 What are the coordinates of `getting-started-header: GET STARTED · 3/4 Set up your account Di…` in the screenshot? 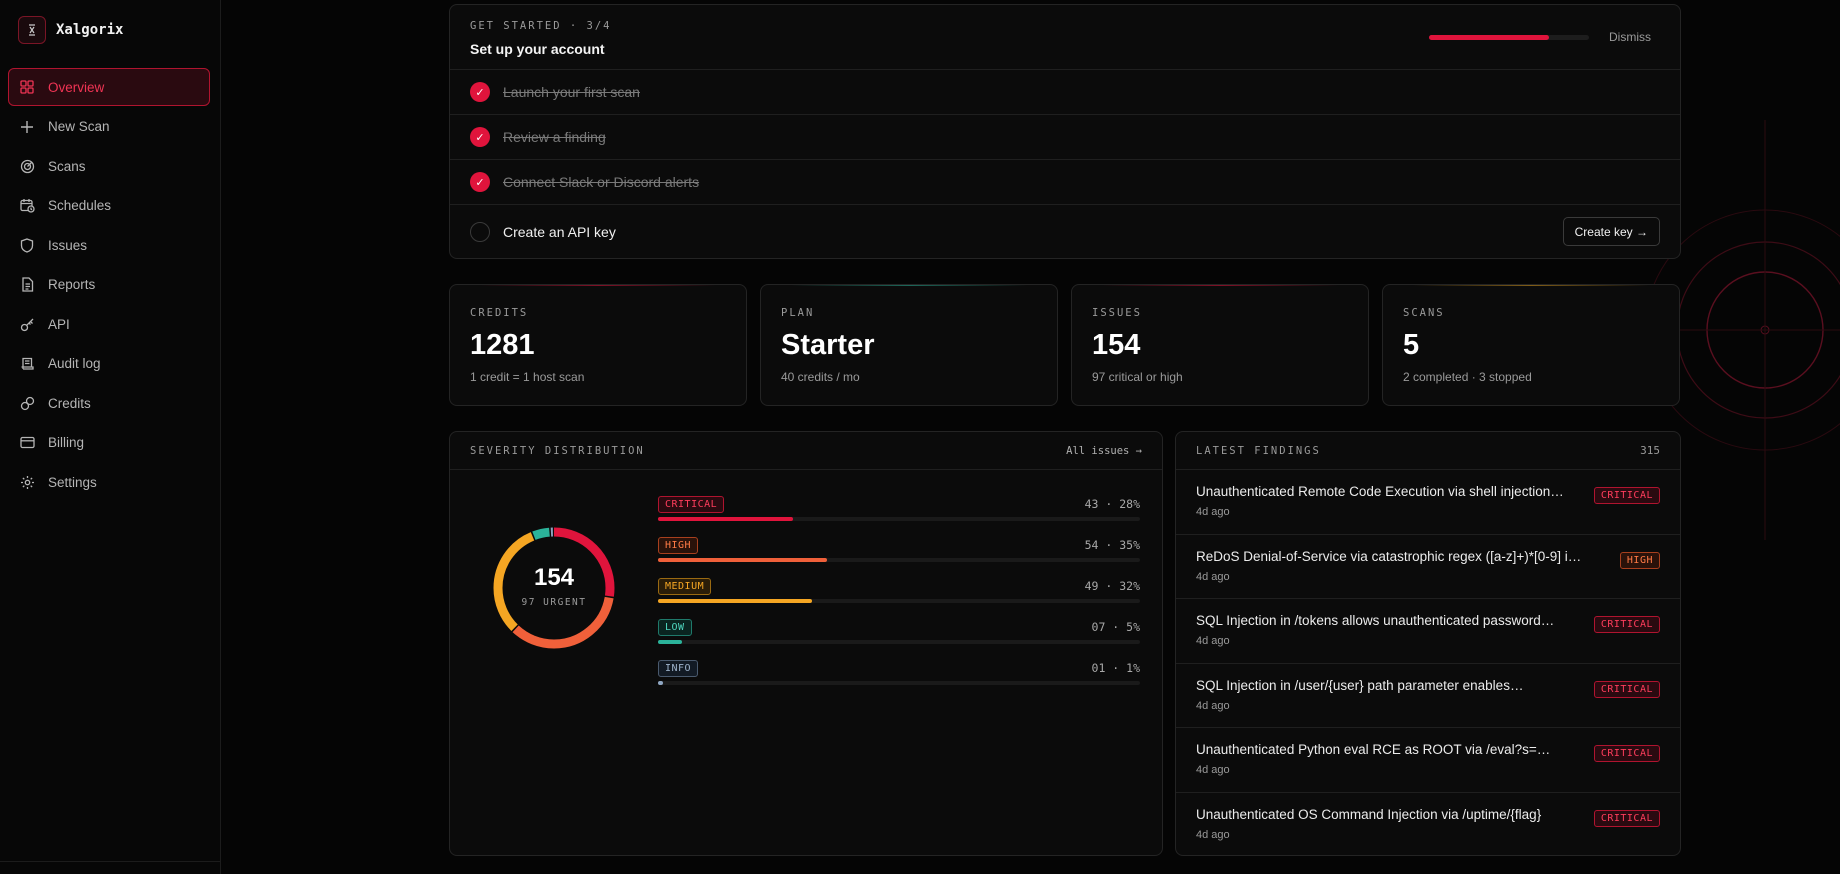 It's located at (1065, 37).